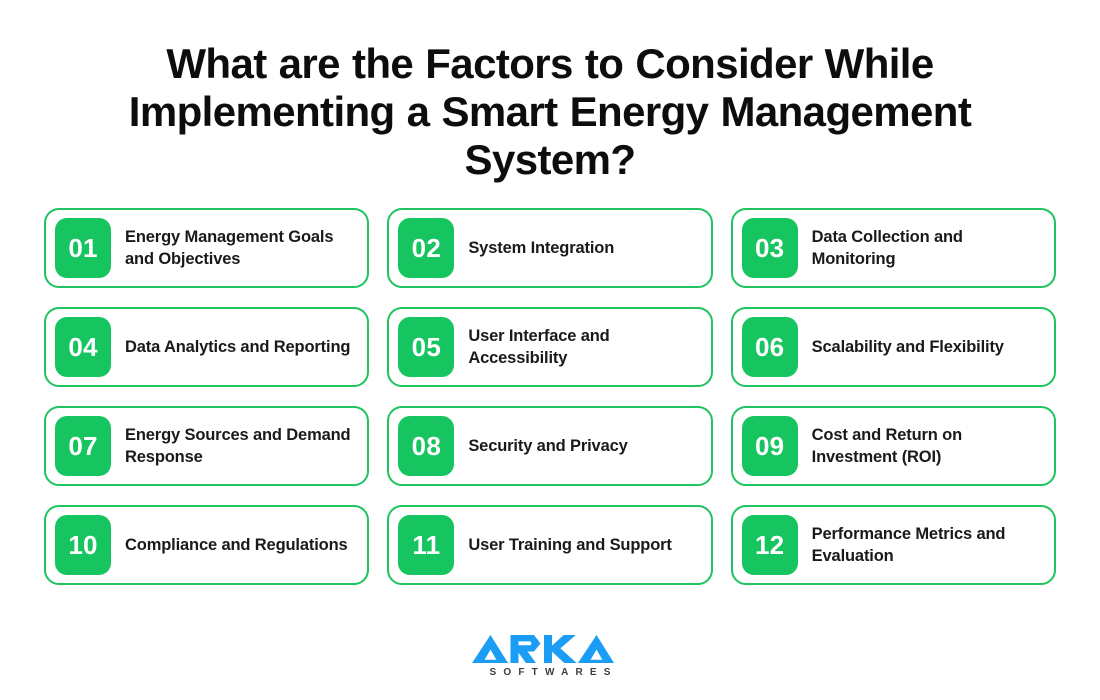 The height and width of the screenshot is (700, 1100). I want to click on card-number-badge: 12, so click(769, 545).